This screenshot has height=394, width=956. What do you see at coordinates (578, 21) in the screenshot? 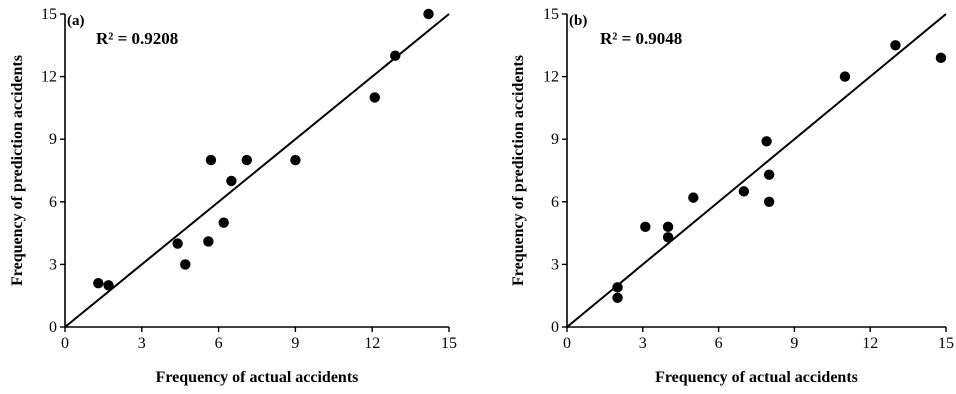
I see `panel-label: (b)` at bounding box center [578, 21].